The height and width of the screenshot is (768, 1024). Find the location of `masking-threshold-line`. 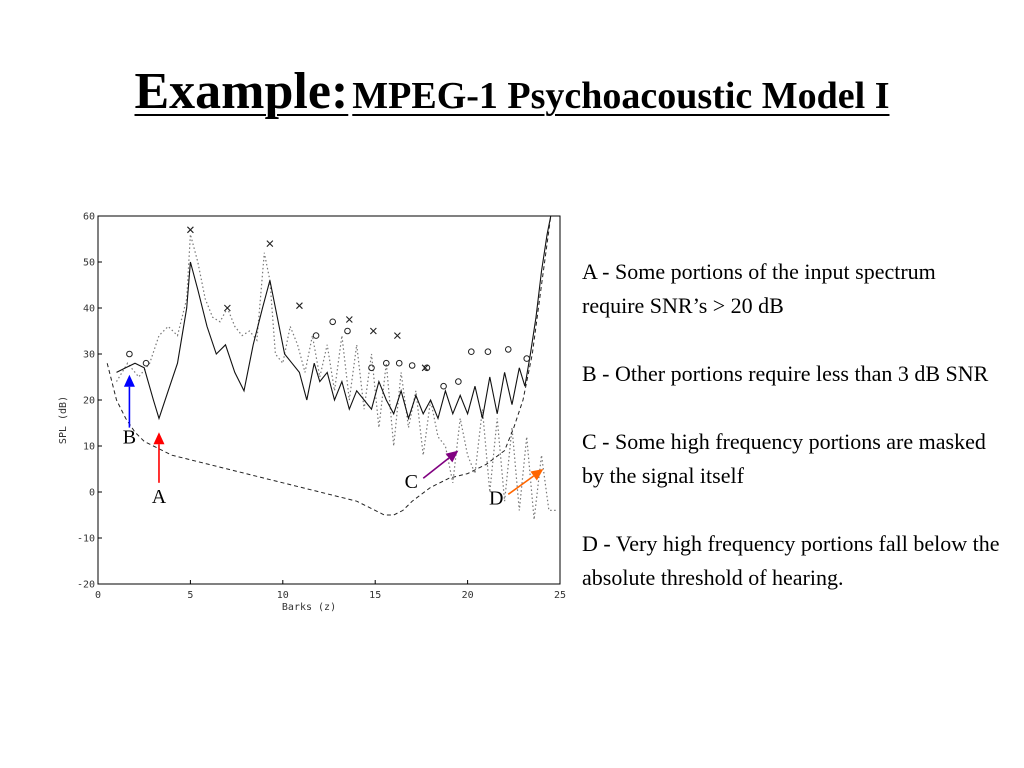

masking-threshold-line is located at coordinates (334, 318).